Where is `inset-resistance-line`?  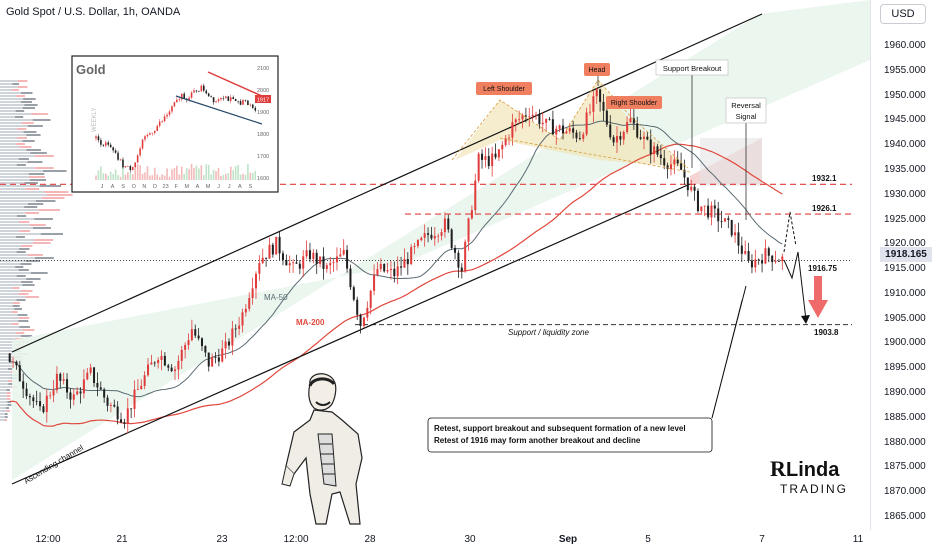 inset-resistance-line is located at coordinates (235, 84).